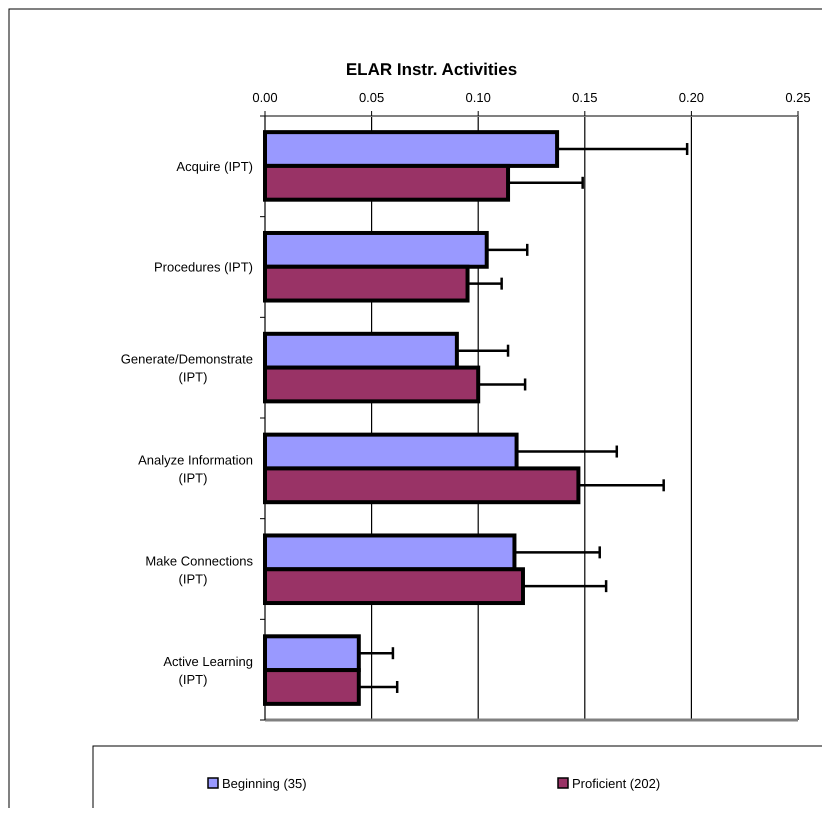 Image resolution: width=830 pixels, height=818 pixels. Describe the element at coordinates (214, 166) in the screenshot. I see `y-tick-label: Acquire (IPT)` at that location.